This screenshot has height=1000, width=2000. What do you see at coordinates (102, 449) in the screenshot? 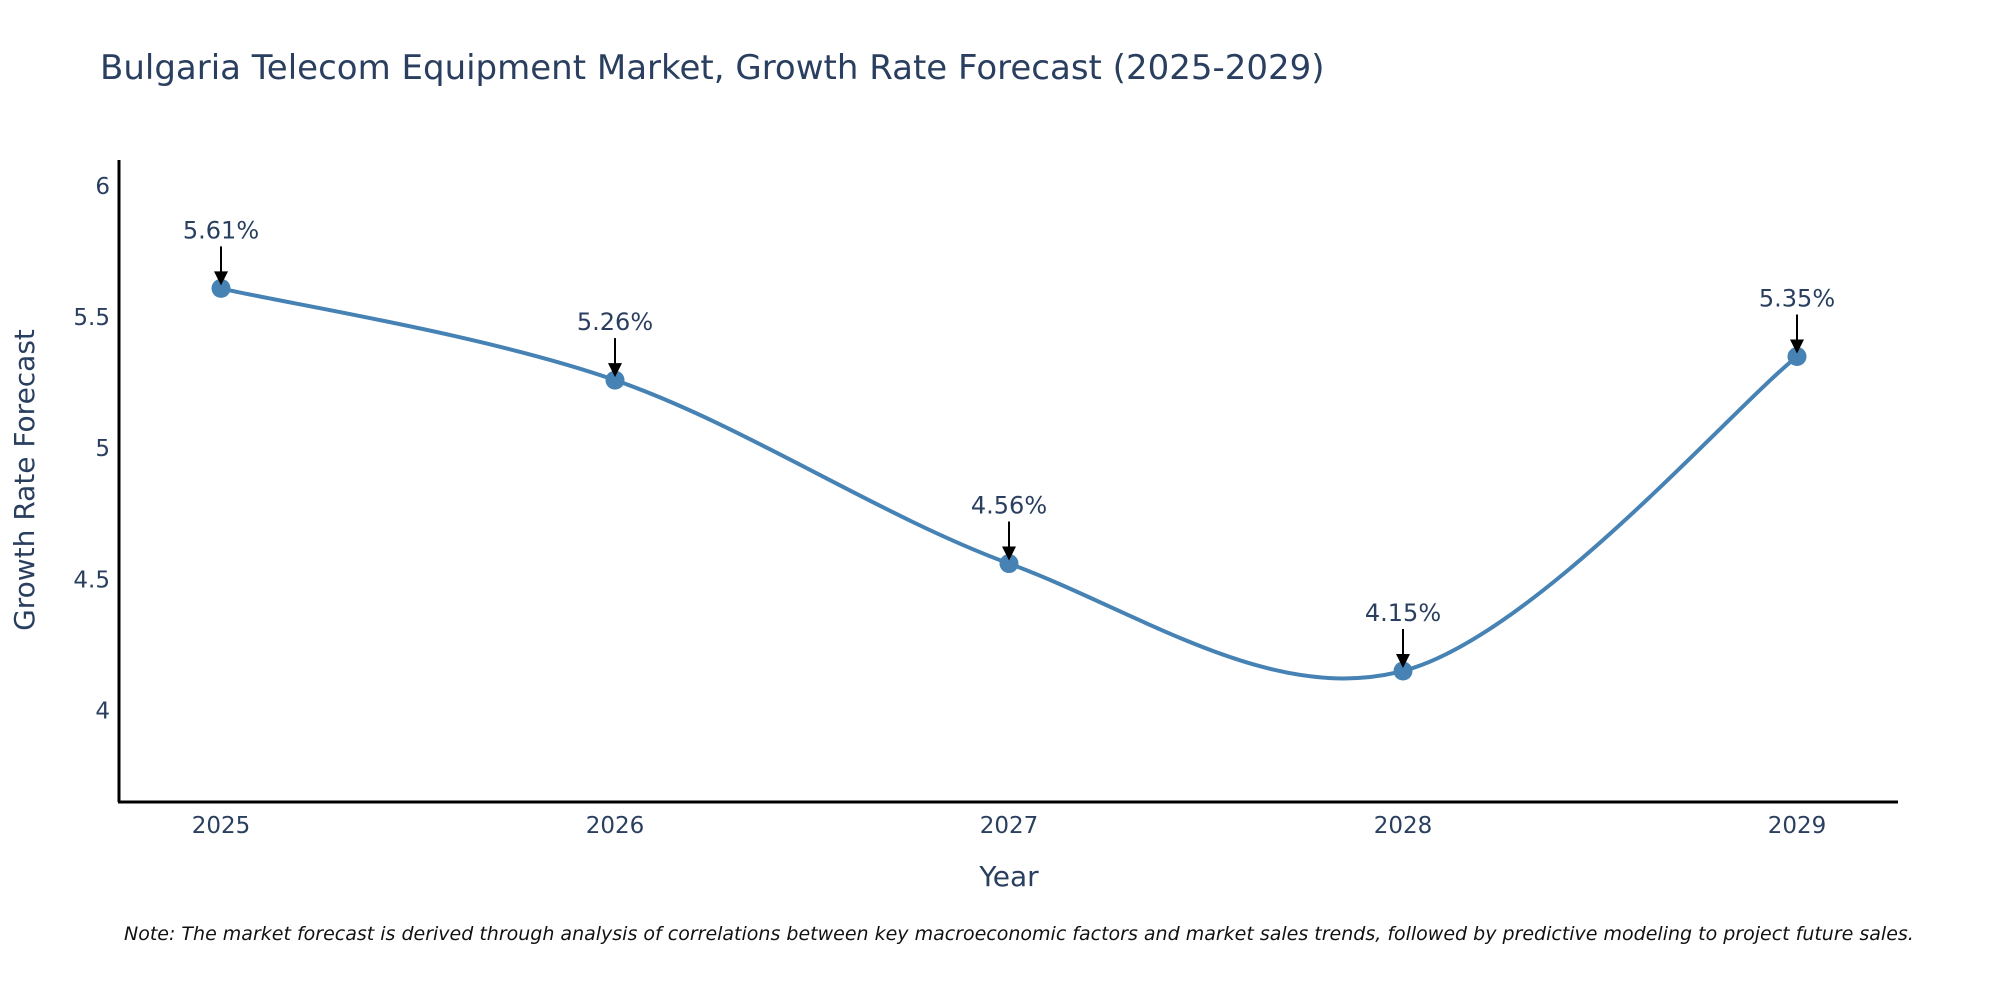
I see `y-tick-label: 5` at bounding box center [102, 449].